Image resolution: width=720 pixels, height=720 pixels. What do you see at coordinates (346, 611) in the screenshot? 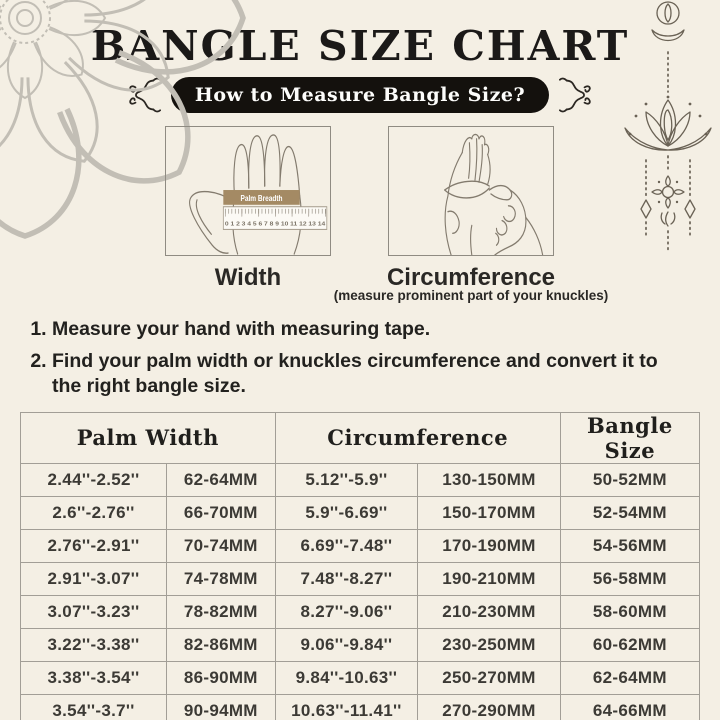
I see `table-cell: 8.27''-9.06''` at bounding box center [346, 611].